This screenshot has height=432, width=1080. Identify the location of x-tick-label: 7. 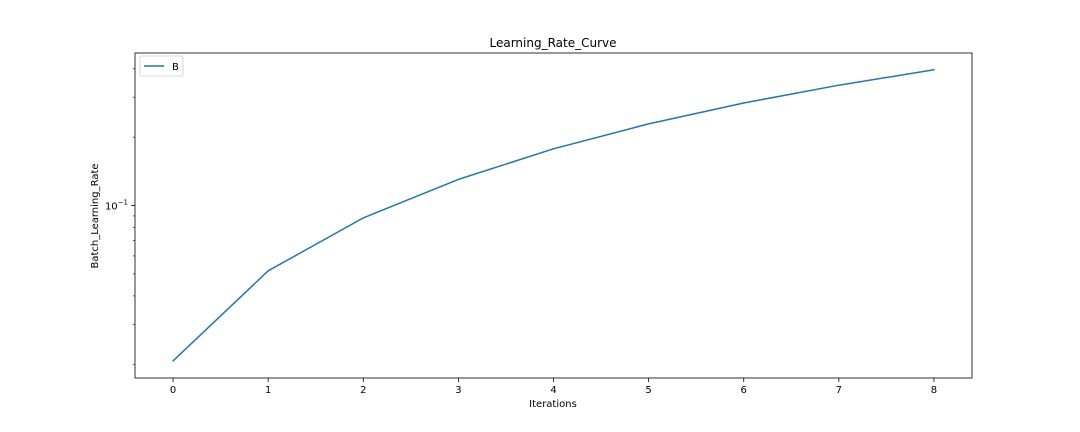
(839, 390).